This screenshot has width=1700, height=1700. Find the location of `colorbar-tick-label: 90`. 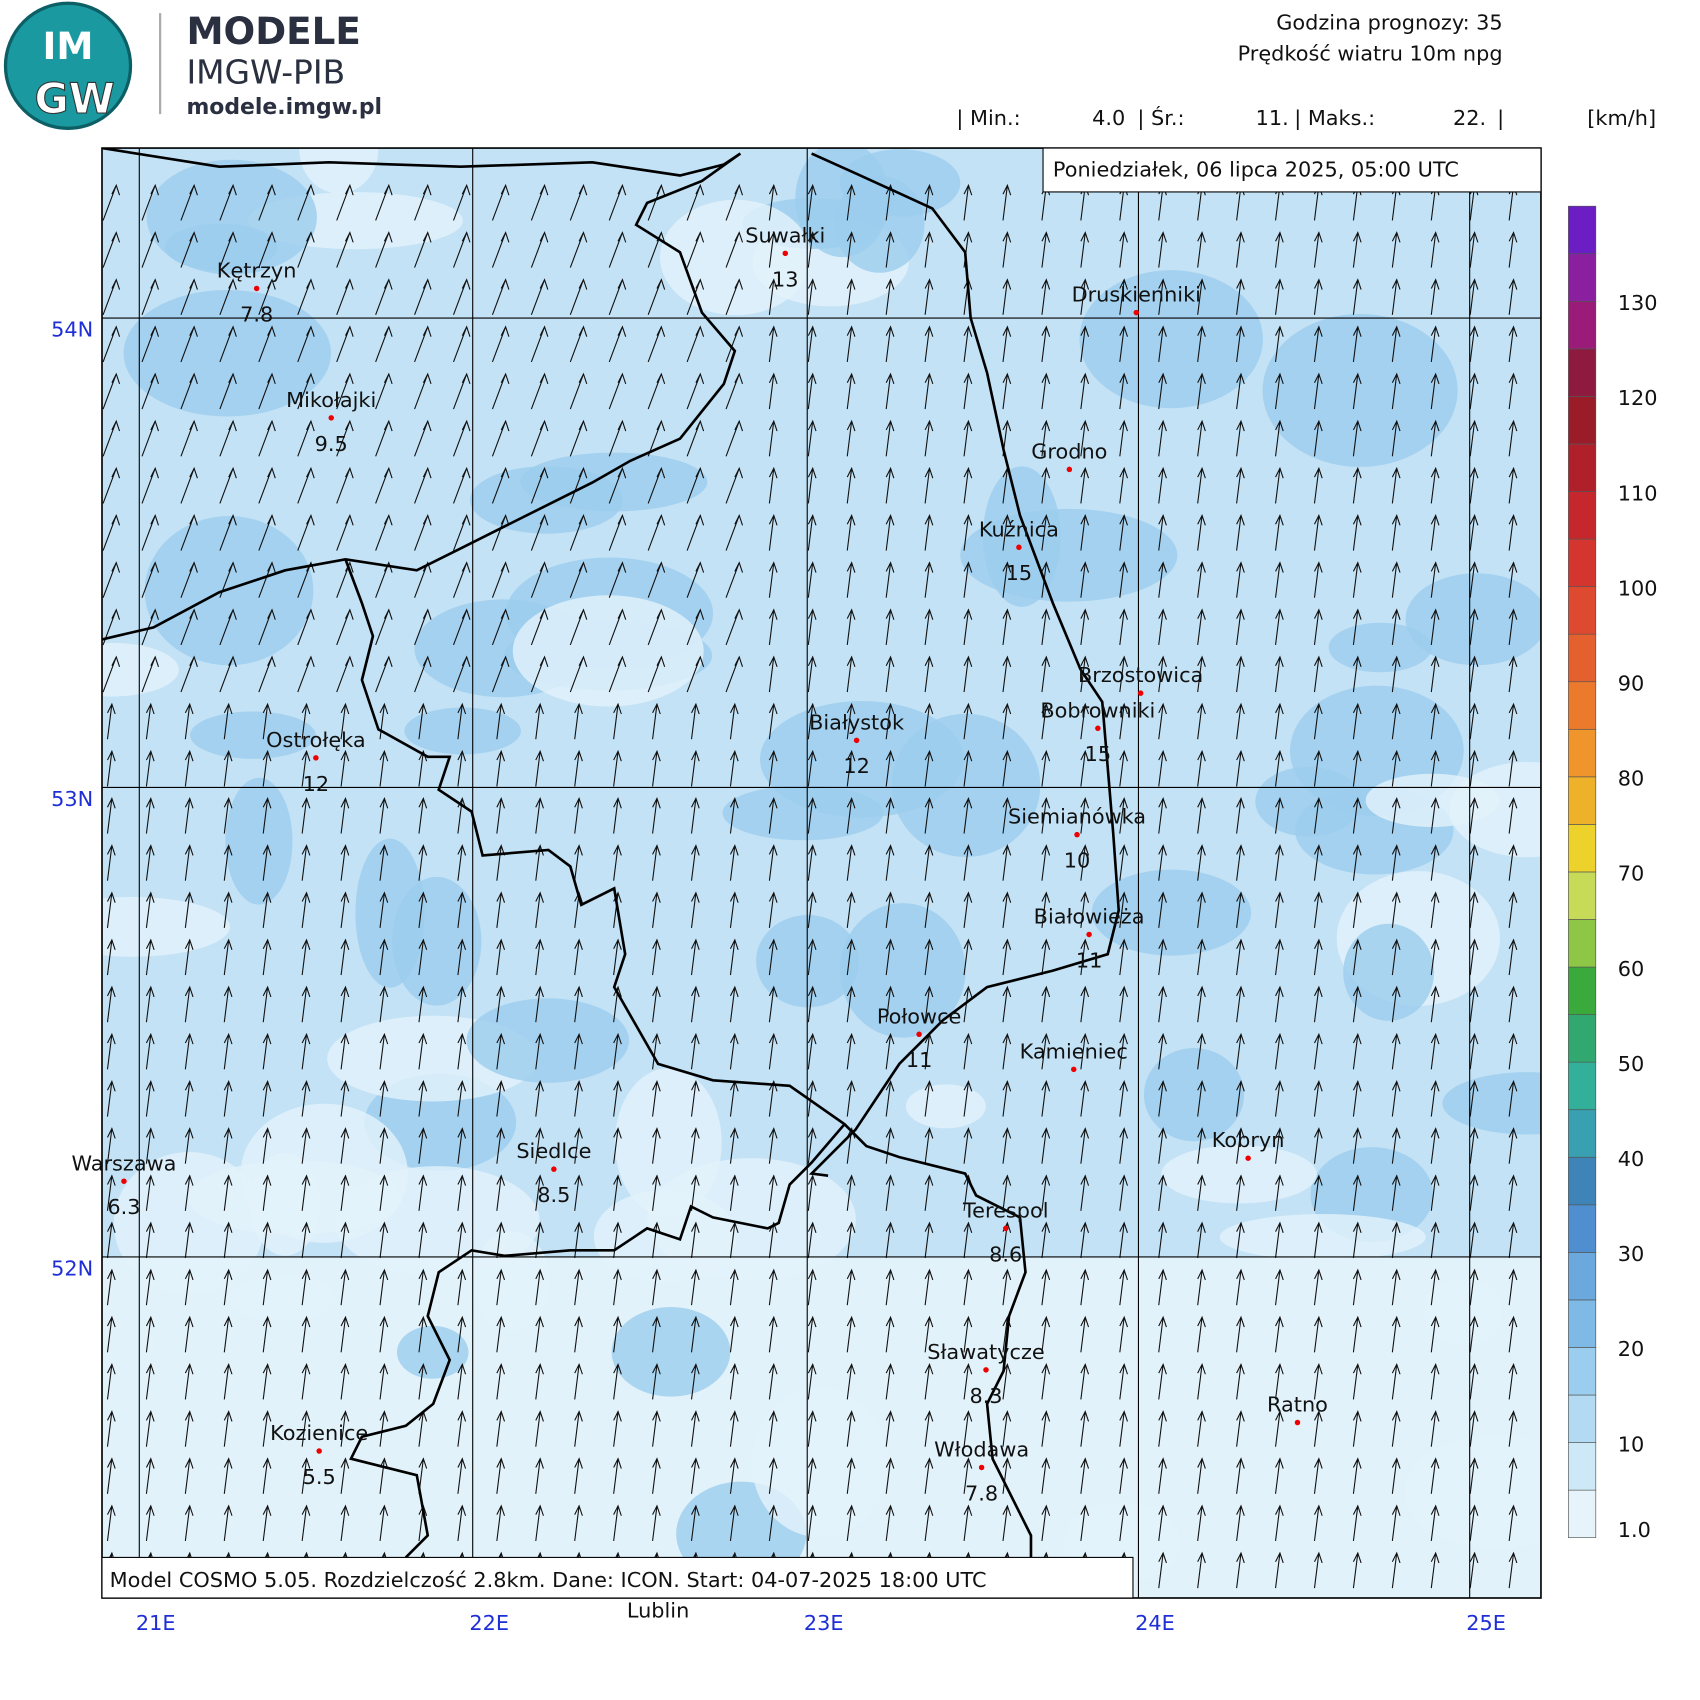

colorbar-tick-label: 90 is located at coordinates (1631, 683).